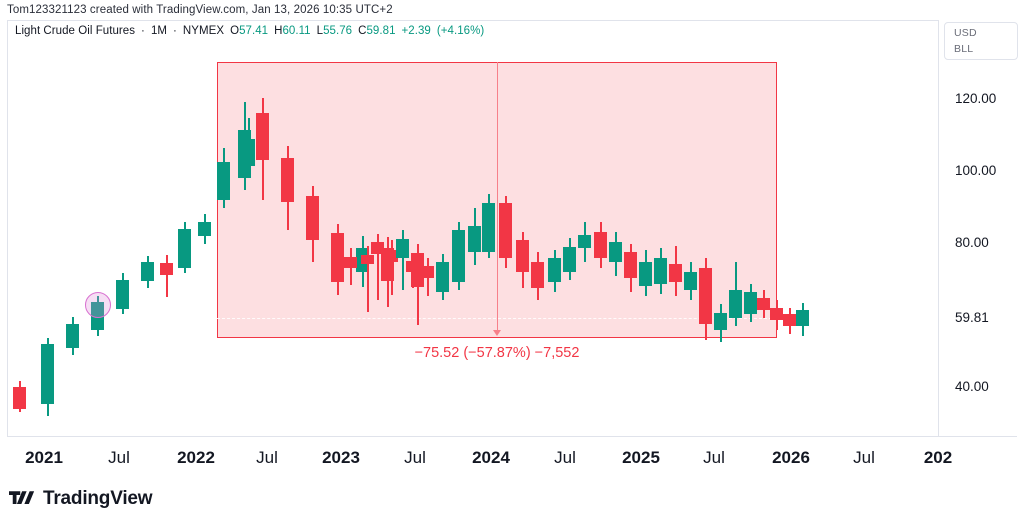 This screenshot has width=1024, height=524. I want to click on legend-open-label: O, so click(235, 31).